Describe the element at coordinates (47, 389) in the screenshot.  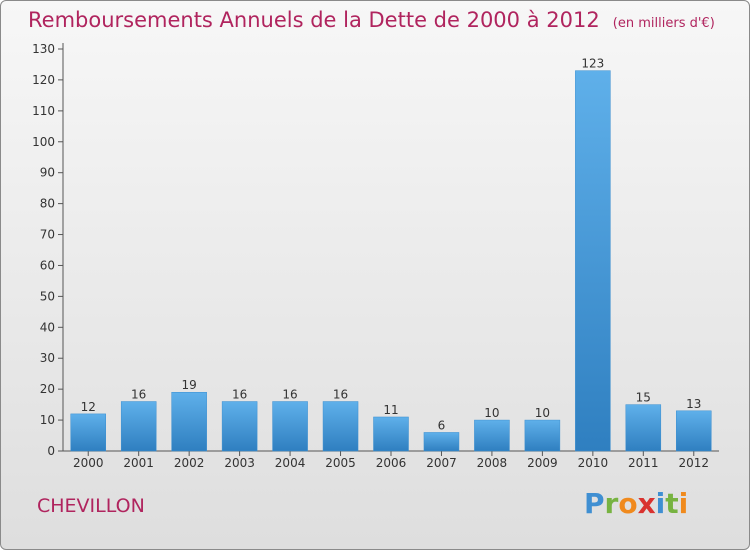
I see `y-tick-label: 20` at that location.